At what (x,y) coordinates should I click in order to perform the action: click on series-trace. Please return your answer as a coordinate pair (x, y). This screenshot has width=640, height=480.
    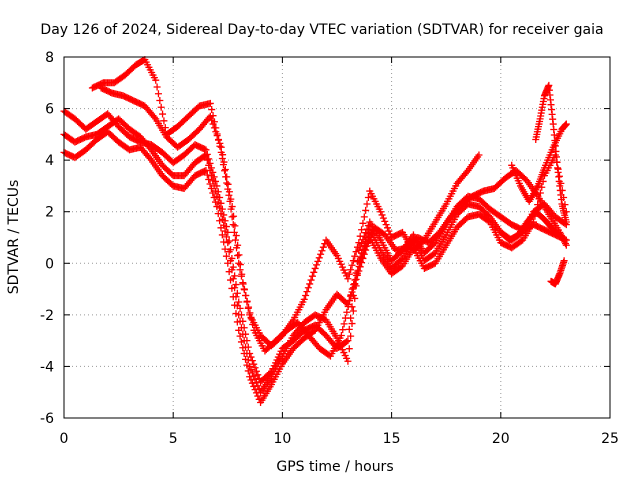
    Looking at the image, I should click on (531, 226).